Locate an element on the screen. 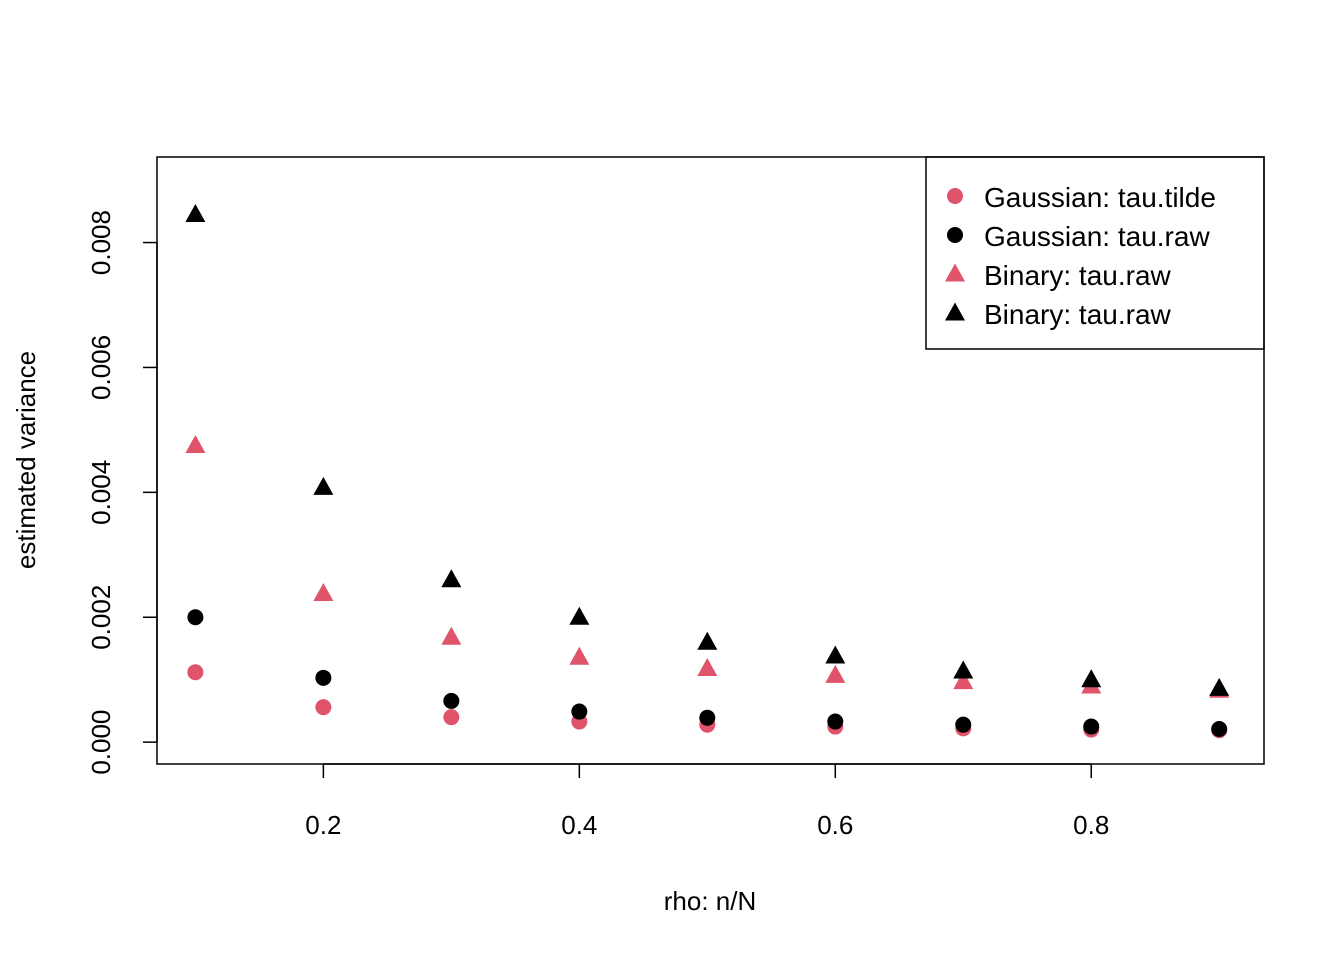 The image size is (1344, 960). legend-box is located at coordinates (1095, 253).